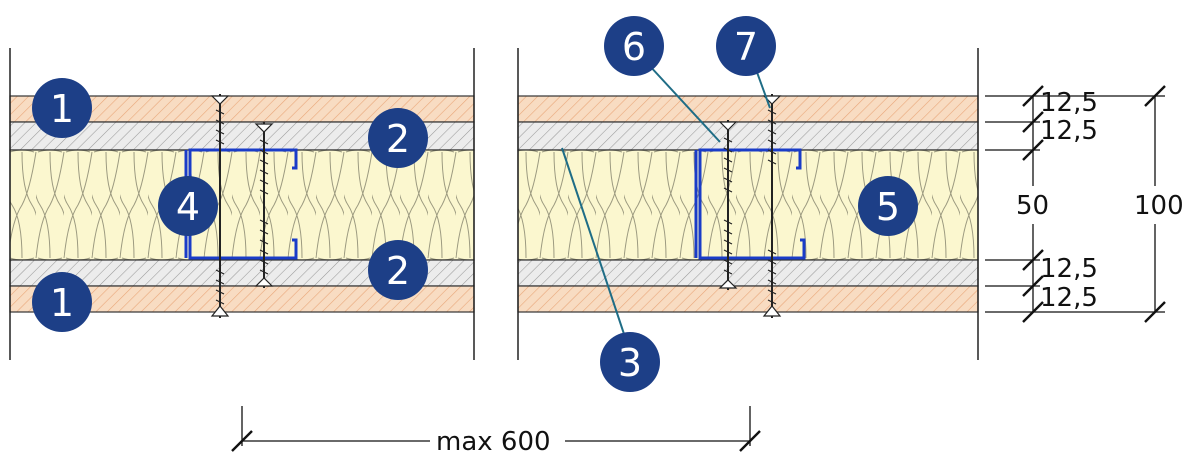 The height and width of the screenshot is (464, 1188). What do you see at coordinates (493, 442) in the screenshot?
I see `dim-spacing: max 600` at bounding box center [493, 442].